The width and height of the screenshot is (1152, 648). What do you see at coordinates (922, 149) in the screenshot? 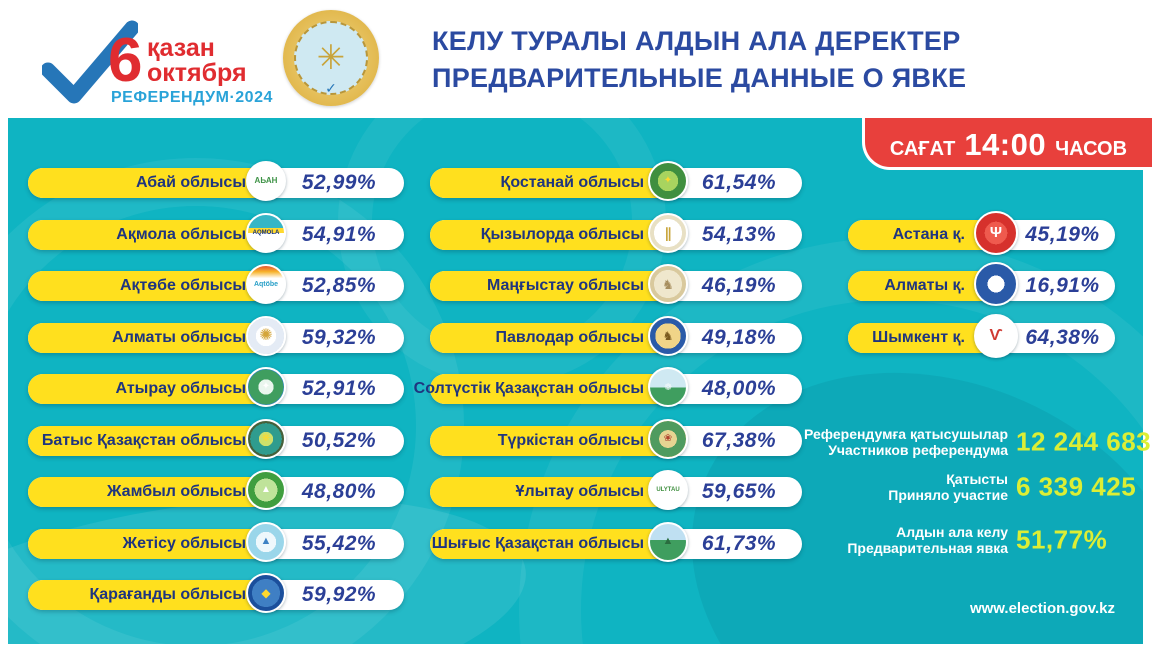
I see `time-badge-prefix: САҒАТ` at bounding box center [922, 149].